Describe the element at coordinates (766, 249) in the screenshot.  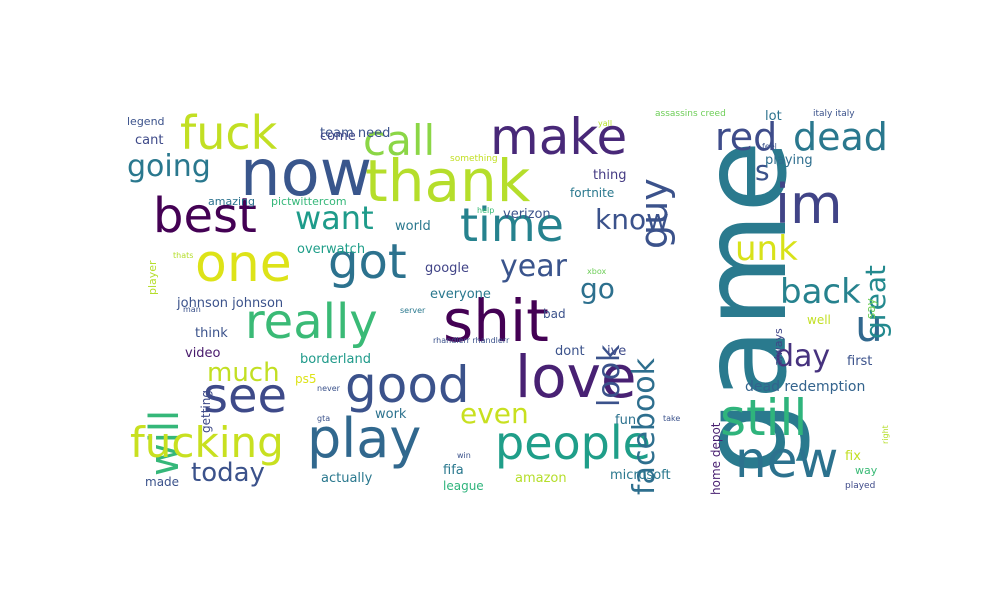
I see `cloud-word: unk` at that location.